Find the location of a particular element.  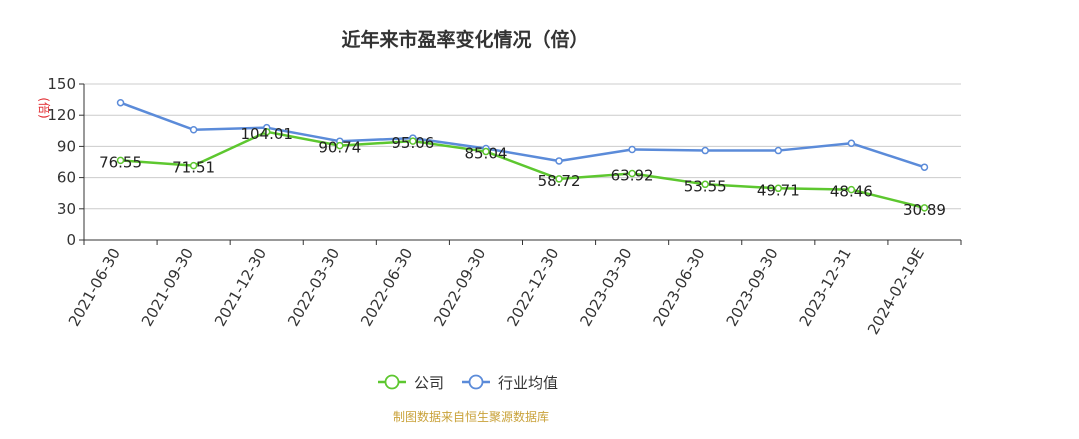

y-tick-label: 120 is located at coordinates (61, 115).